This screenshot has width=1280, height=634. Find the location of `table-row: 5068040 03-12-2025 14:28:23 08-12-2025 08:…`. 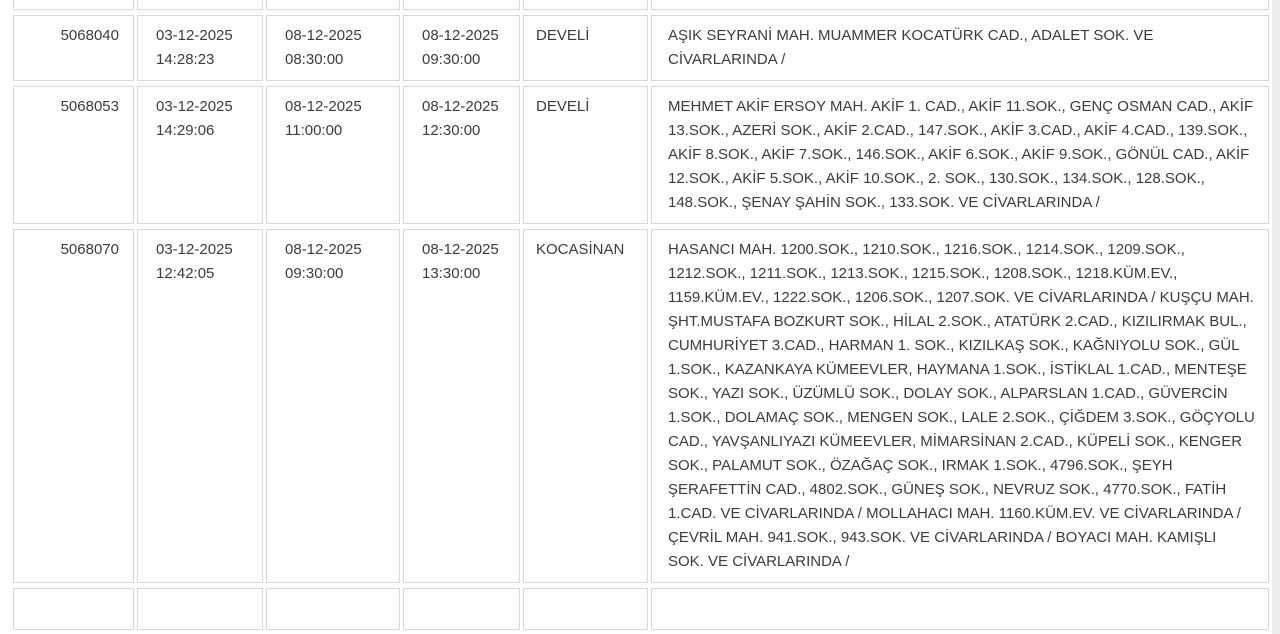

table-row: 5068040 03-12-2025 14:28:23 08-12-2025 08:… is located at coordinates (641, 48).